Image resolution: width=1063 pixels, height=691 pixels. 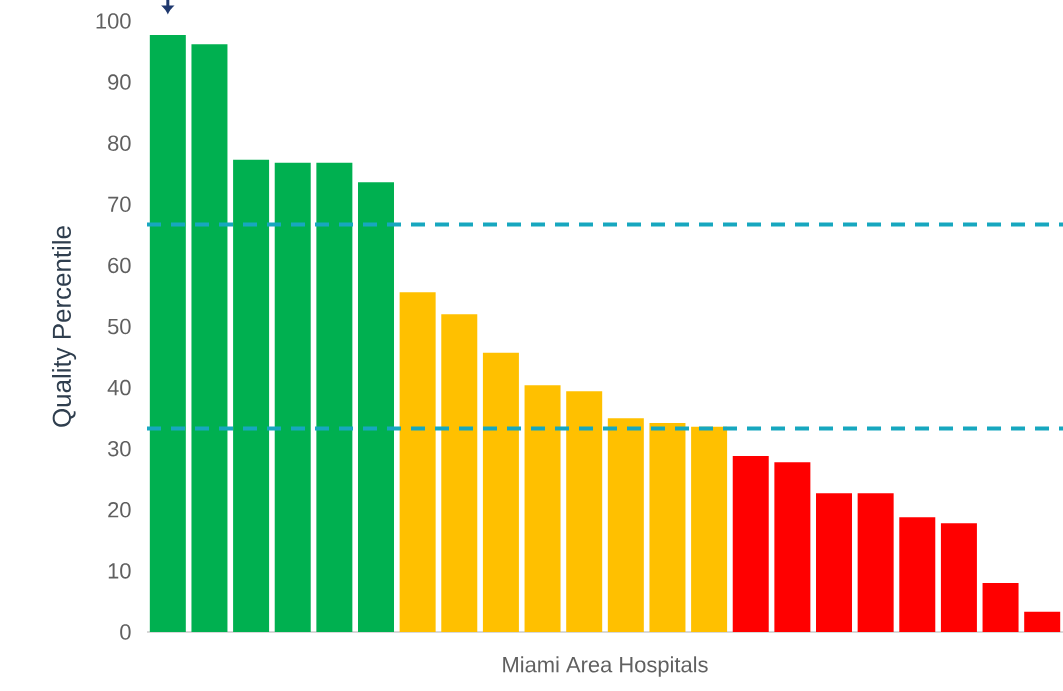 What do you see at coordinates (119, 448) in the screenshot?
I see `y-tick-label: 30` at bounding box center [119, 448].